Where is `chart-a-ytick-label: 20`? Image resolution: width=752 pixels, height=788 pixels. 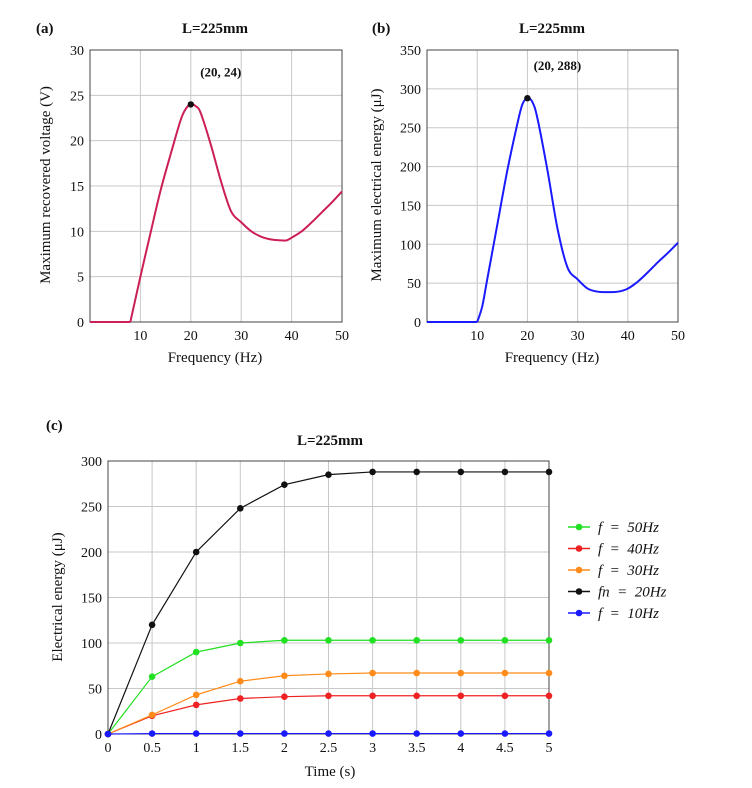
chart-a-ytick-label: 20 is located at coordinates (77, 142).